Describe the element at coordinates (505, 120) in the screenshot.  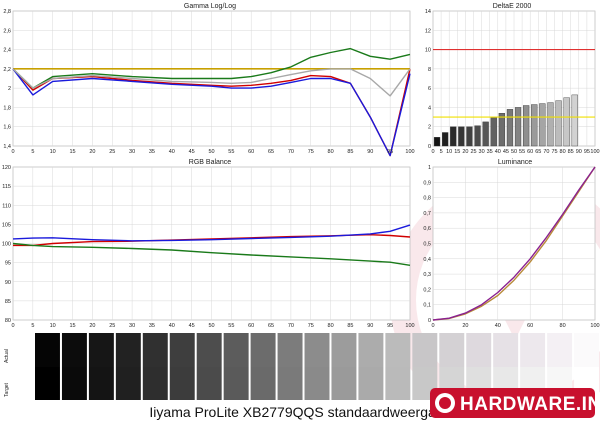
I see `deltae-bars` at that location.